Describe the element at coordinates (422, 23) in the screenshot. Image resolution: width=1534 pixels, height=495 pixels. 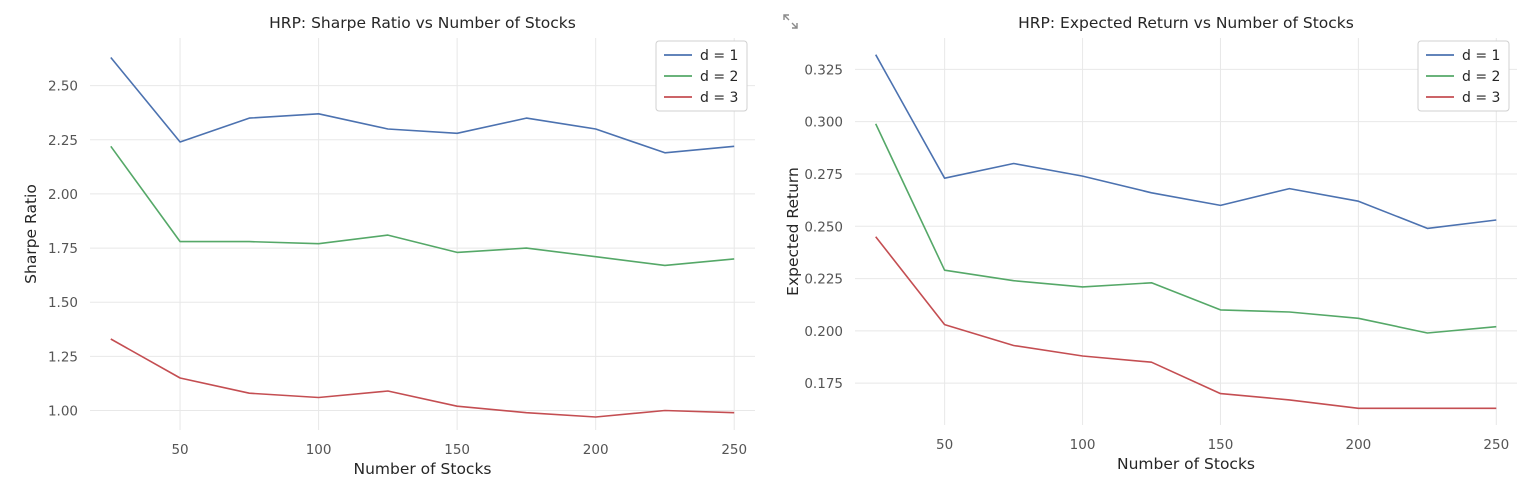
I see `chart-title: HRP: Sharpe Ratio vs Number of Stocks` at that location.